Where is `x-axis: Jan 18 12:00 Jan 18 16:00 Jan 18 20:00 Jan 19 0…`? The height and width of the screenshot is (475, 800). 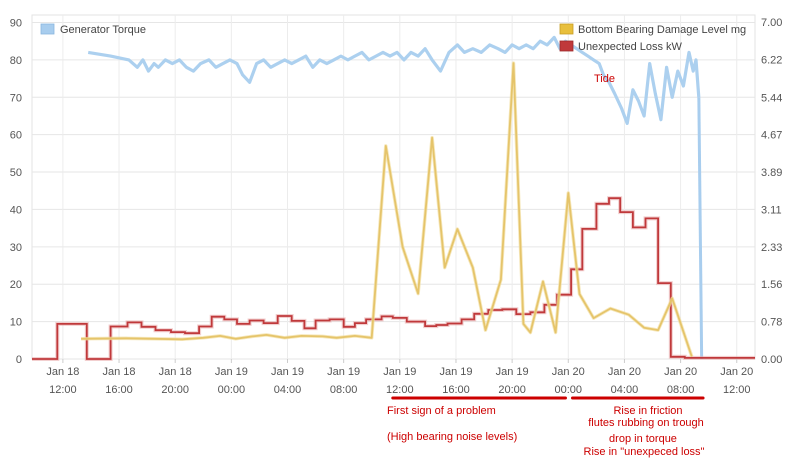
x-axis: Jan 18 12:00 Jan 18 16:00 Jan 18 20:00 Jan 19 0… is located at coordinates (399, 377).